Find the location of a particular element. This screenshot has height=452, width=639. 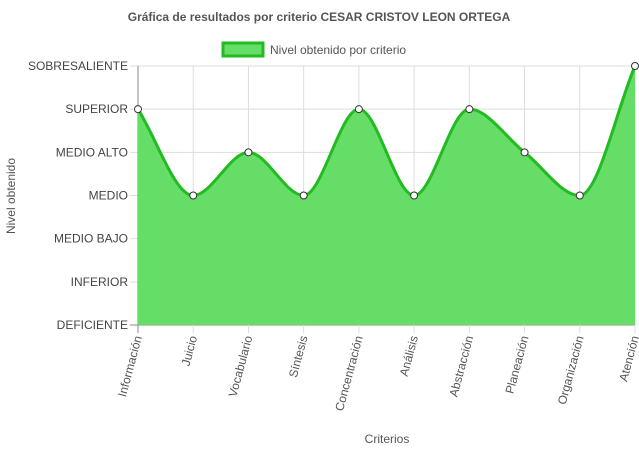

x-tick-label: Síntesis is located at coordinates (298, 356).